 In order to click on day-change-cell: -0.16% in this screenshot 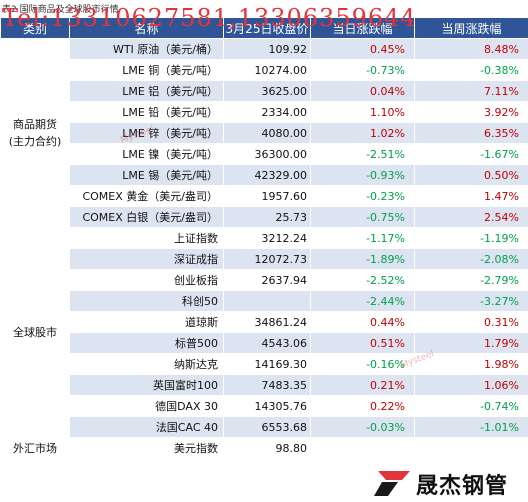, I will do `click(362, 364)`.